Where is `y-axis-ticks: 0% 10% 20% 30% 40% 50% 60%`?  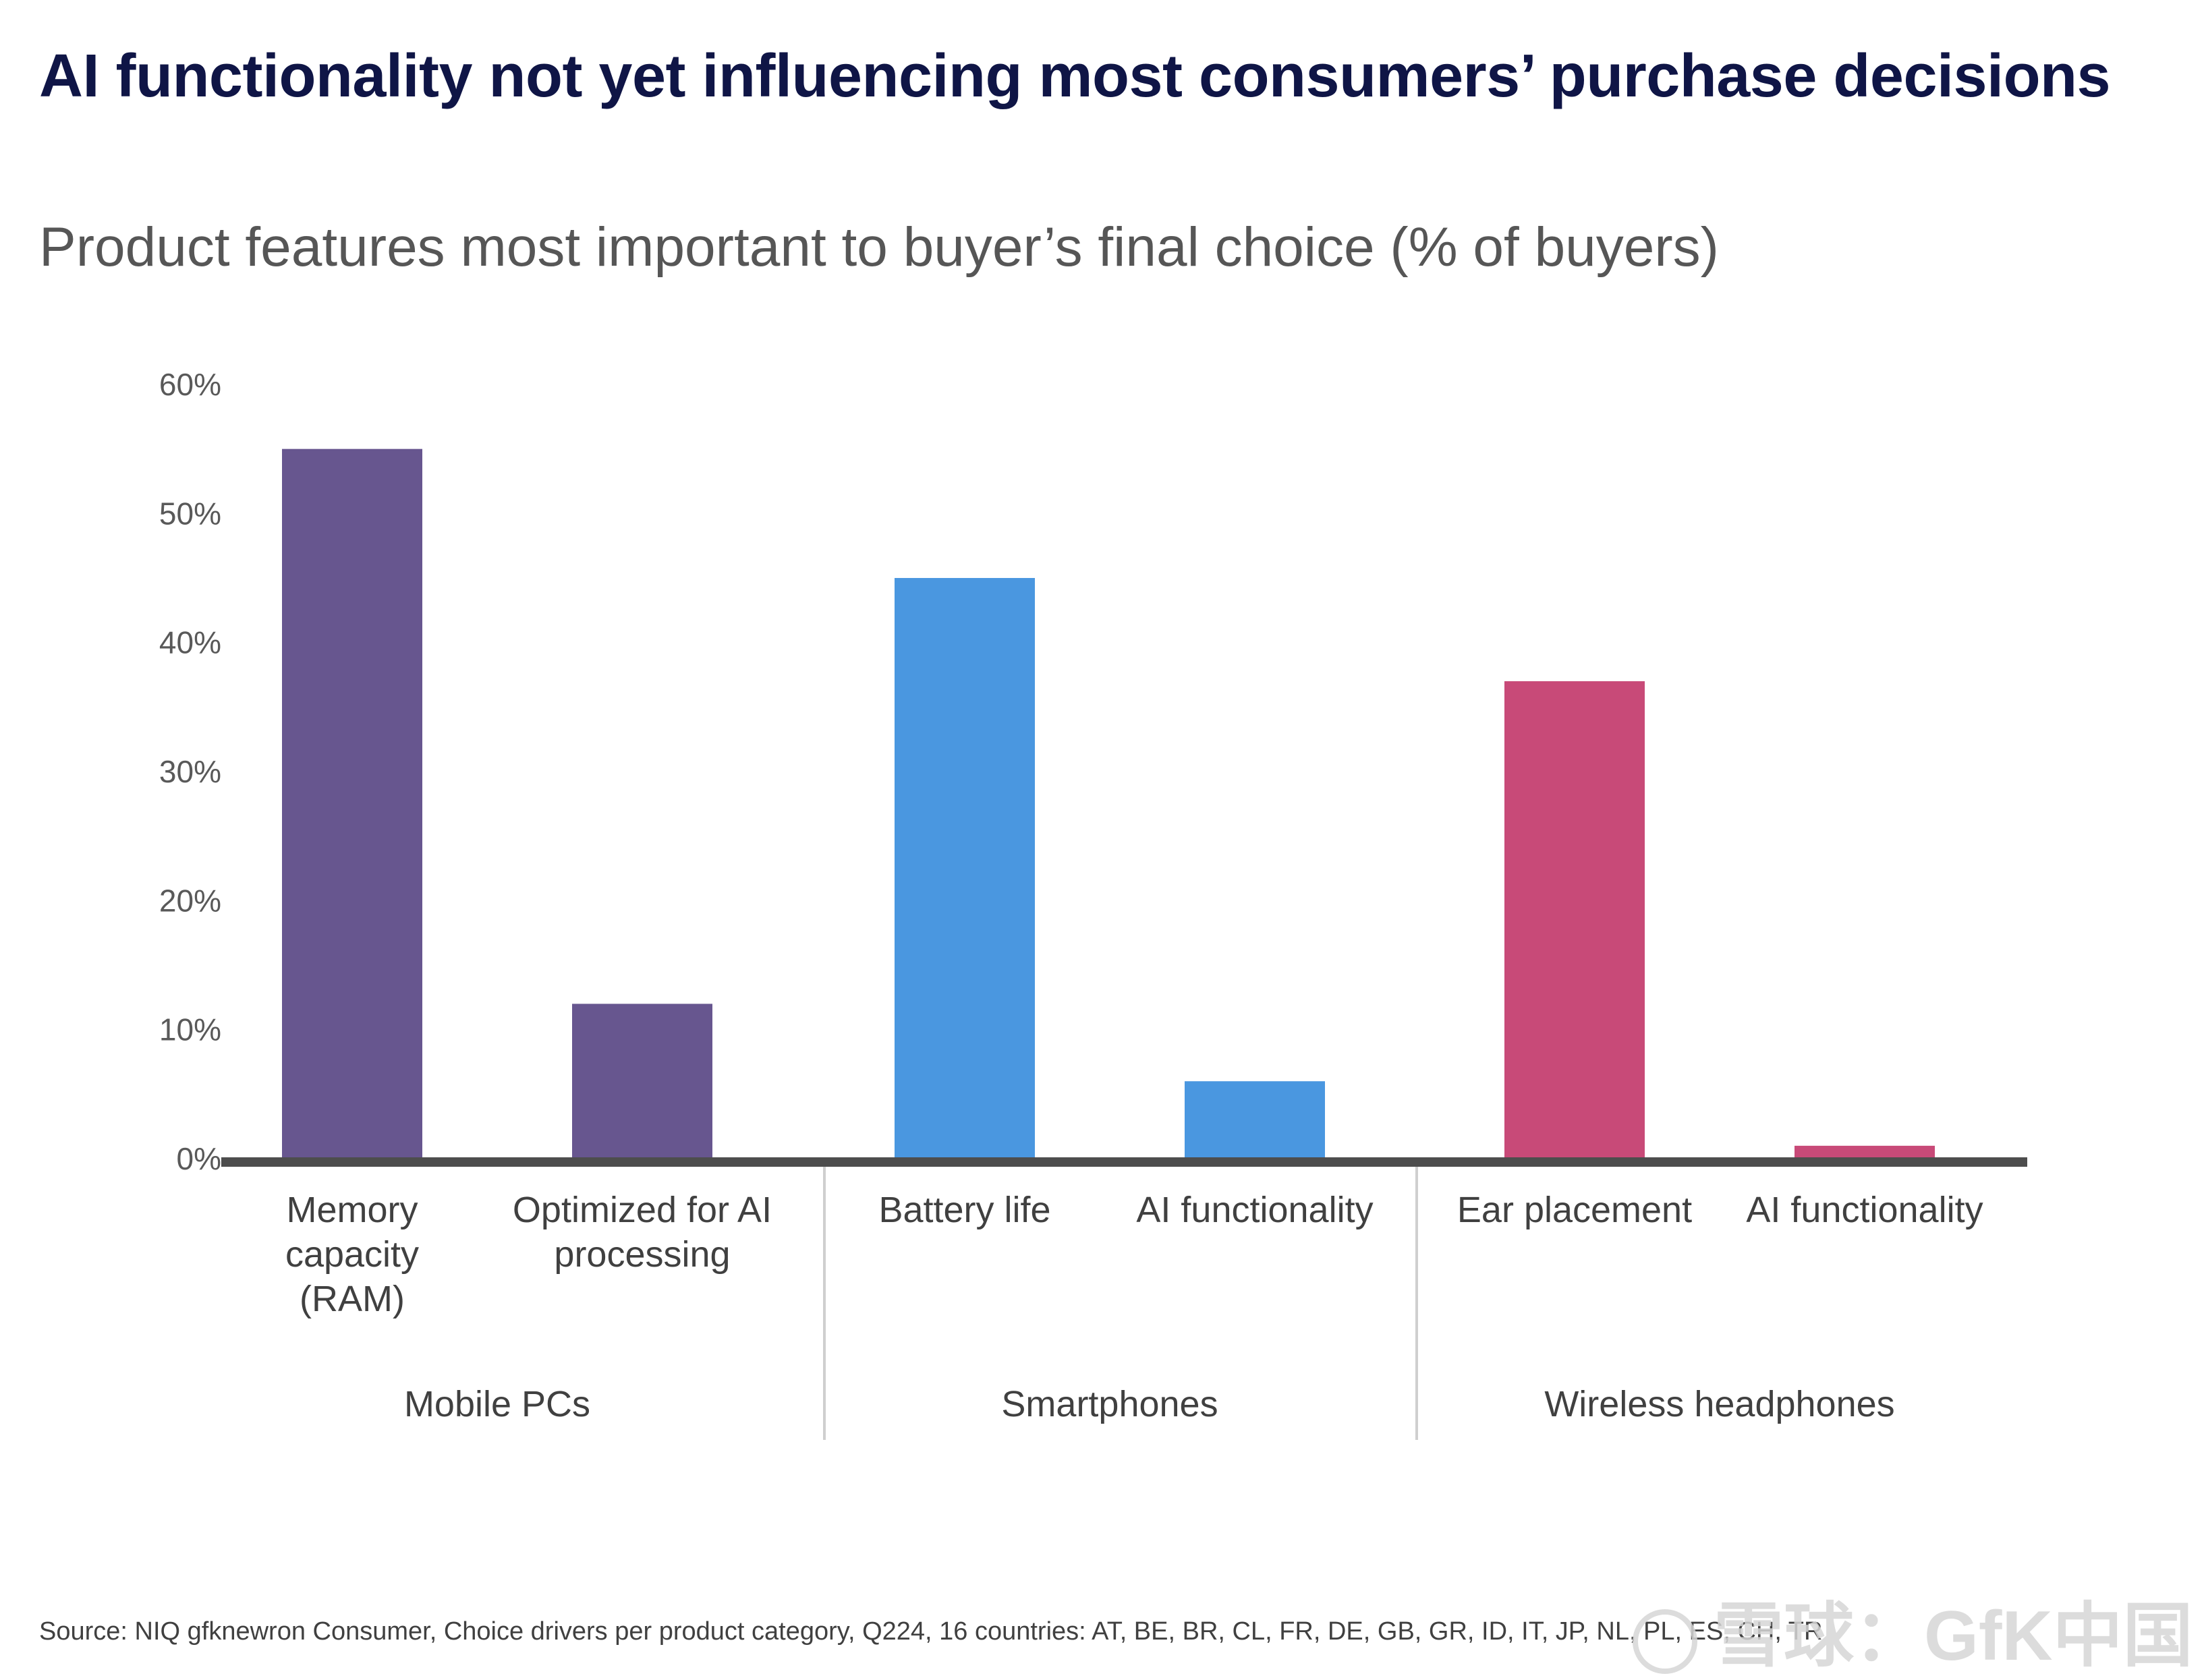
y-axis-ticks: 0% 10% 20% 30% 40% 50% 60% is located at coordinates (190, 771).